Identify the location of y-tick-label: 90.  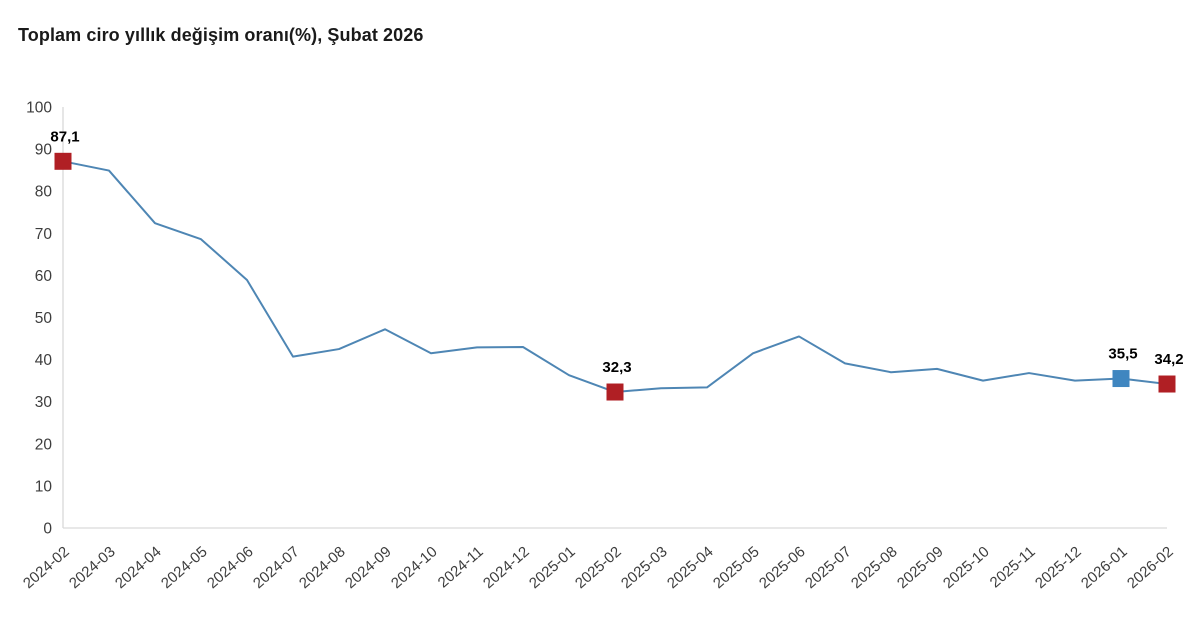
(44, 150).